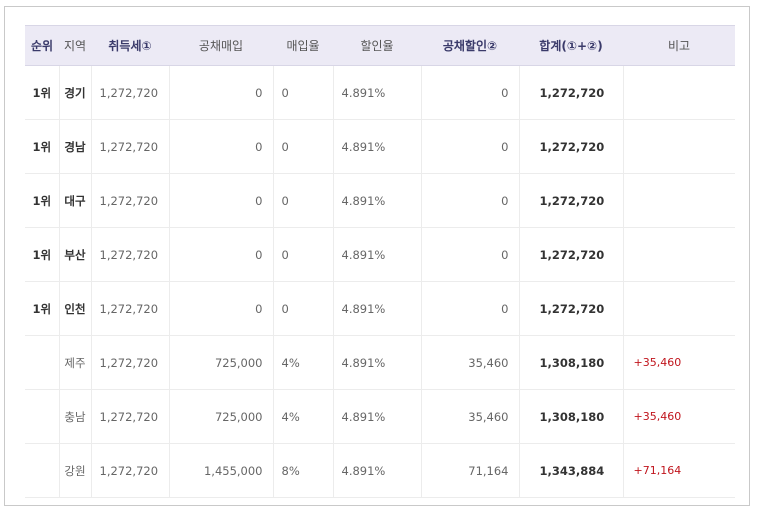  I want to click on header-total: 합계(①+②), so click(571, 45).